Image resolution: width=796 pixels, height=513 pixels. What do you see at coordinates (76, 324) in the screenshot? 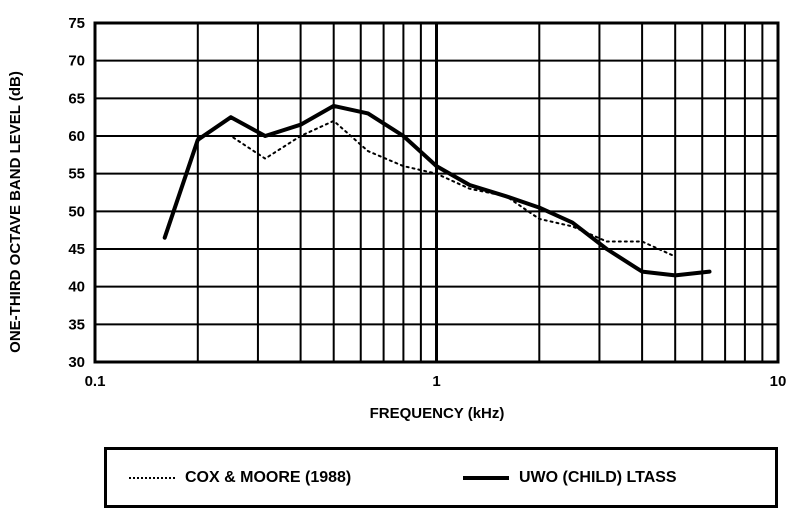
I see `y-tick-label: 35` at bounding box center [76, 324].